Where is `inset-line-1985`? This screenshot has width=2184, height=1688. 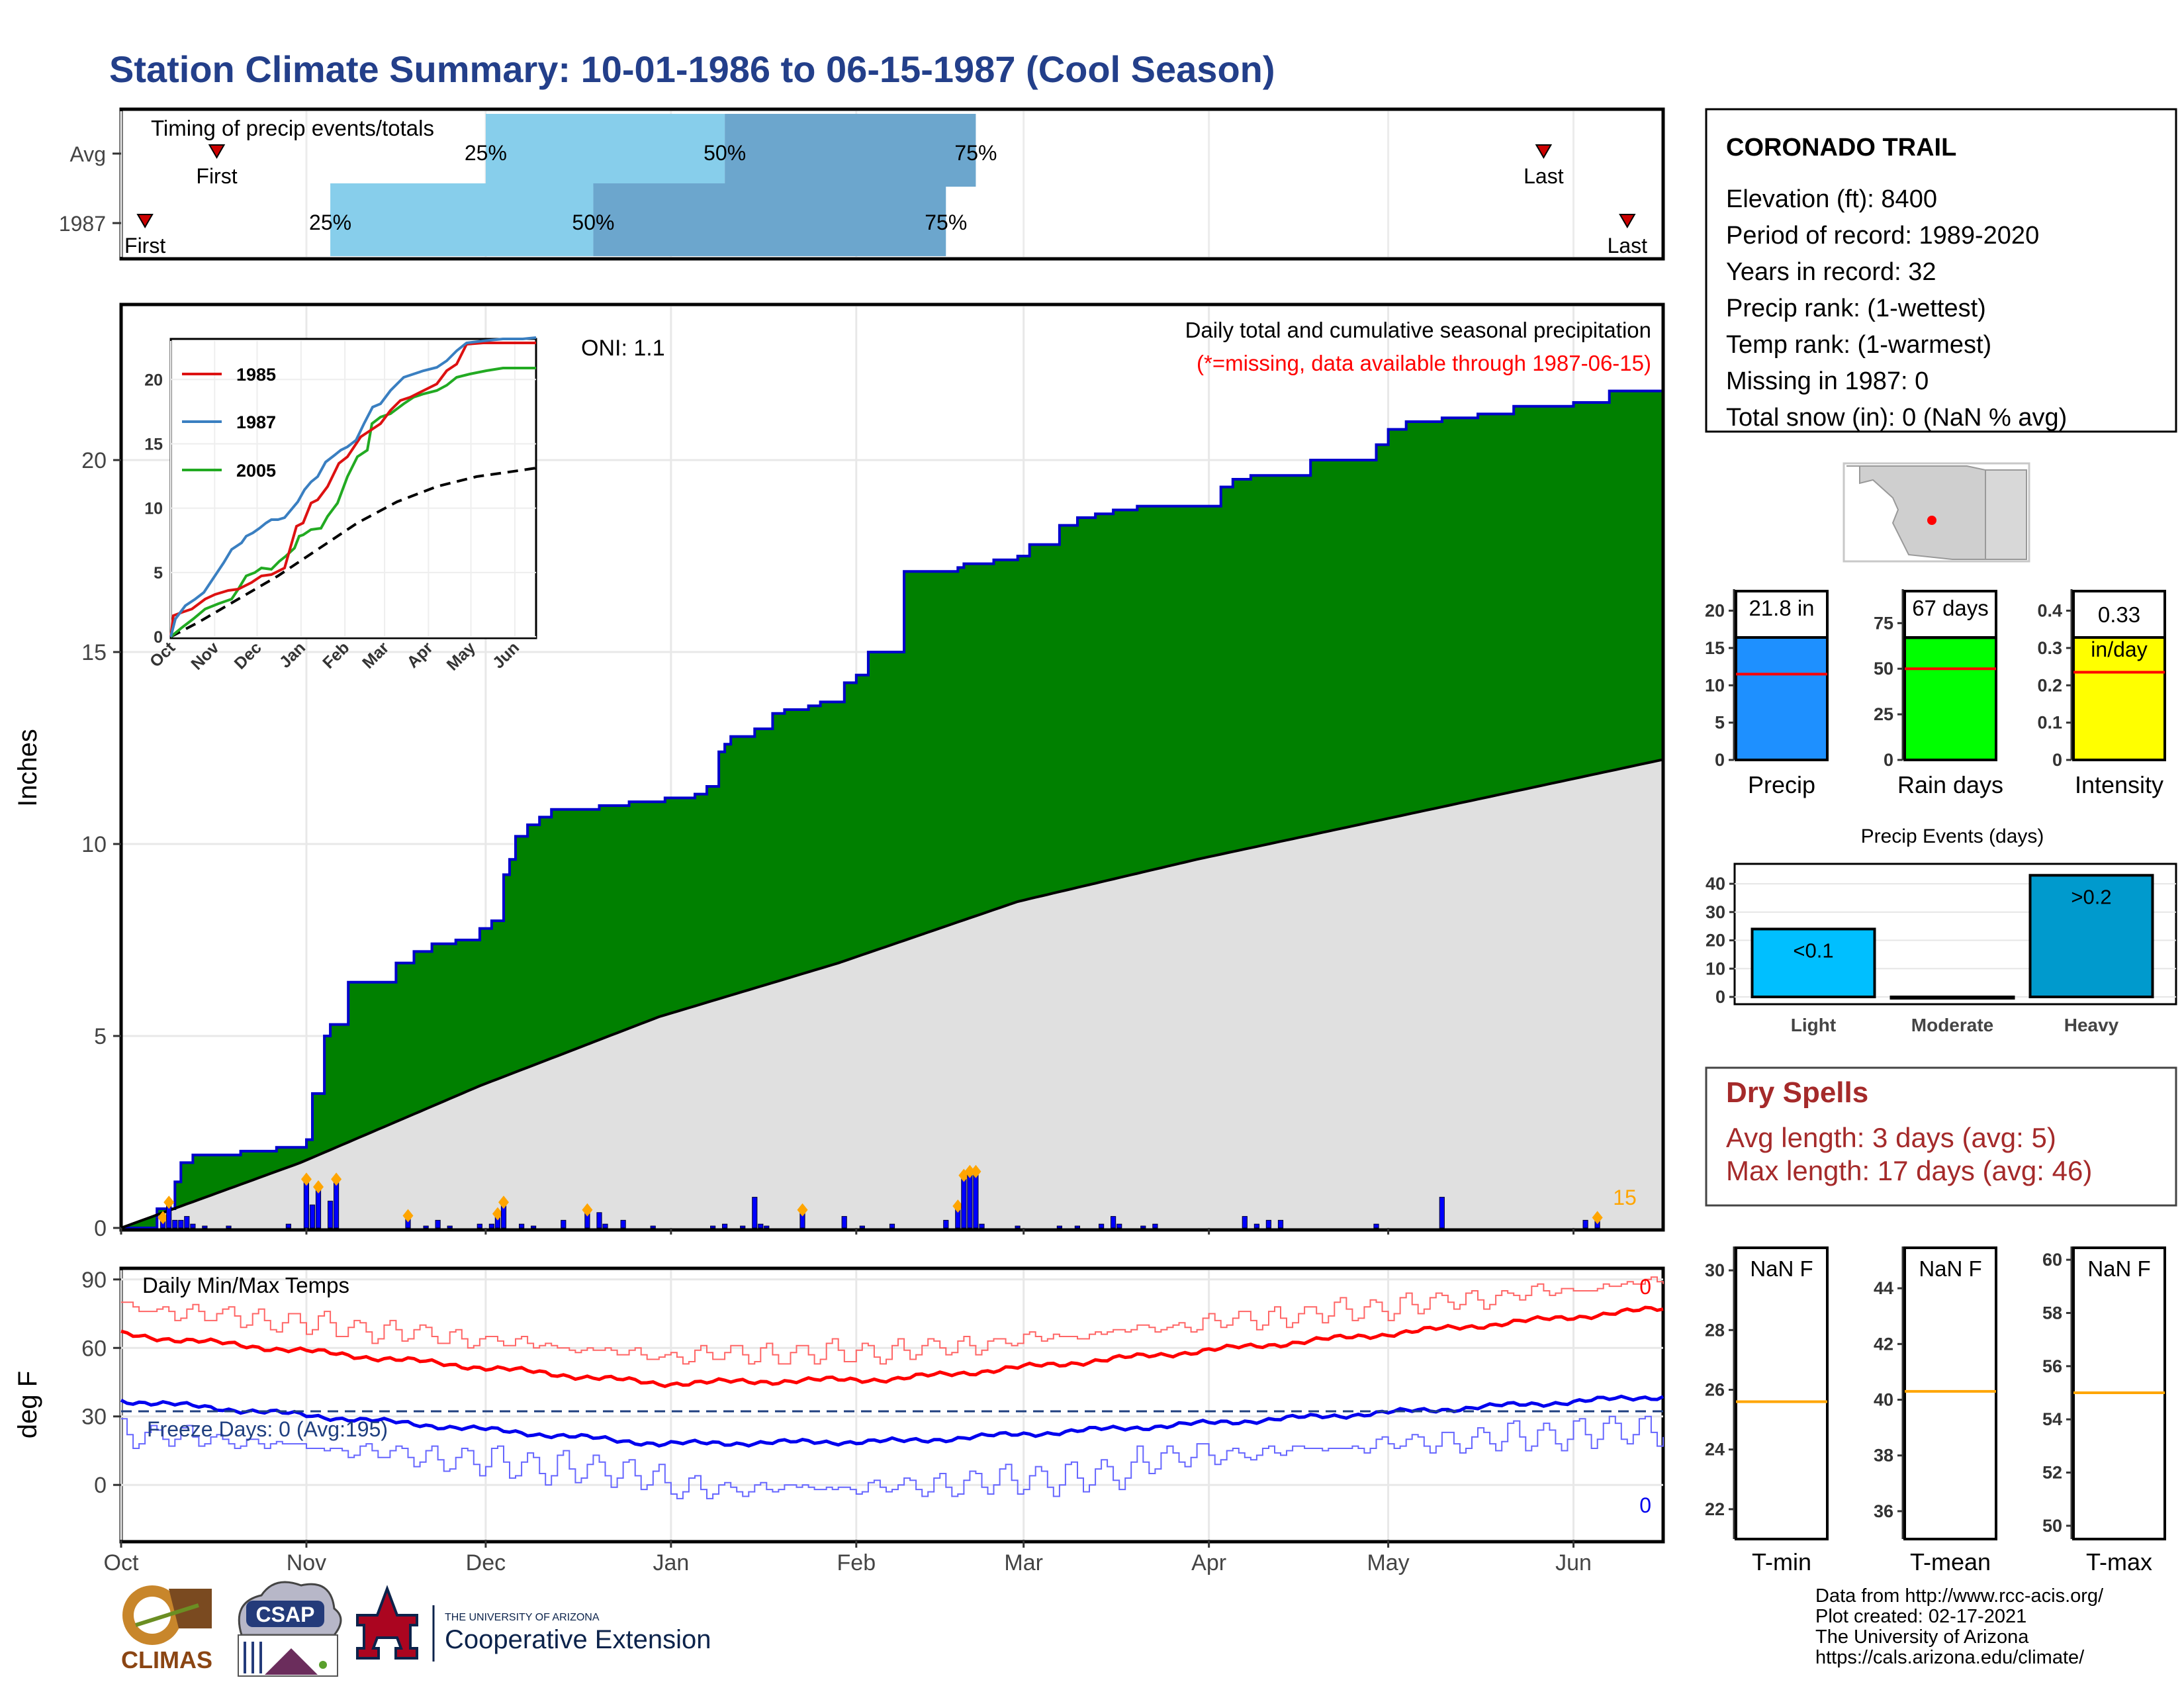 inset-line-1985 is located at coordinates (353, 489).